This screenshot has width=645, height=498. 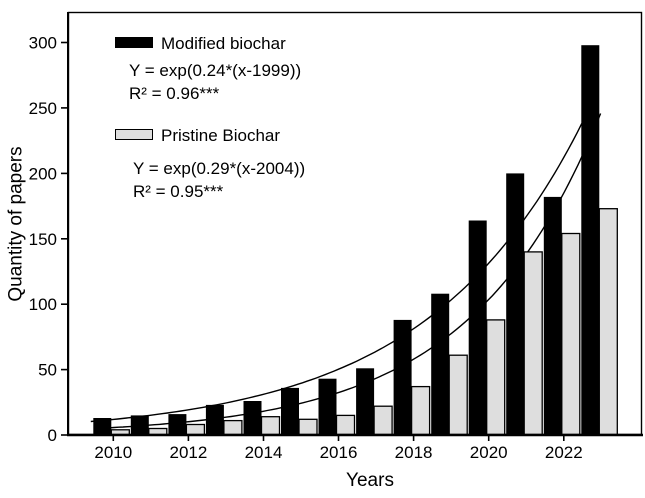 What do you see at coordinates (365, 401) in the screenshot?
I see `bar-modified-2017` at bounding box center [365, 401].